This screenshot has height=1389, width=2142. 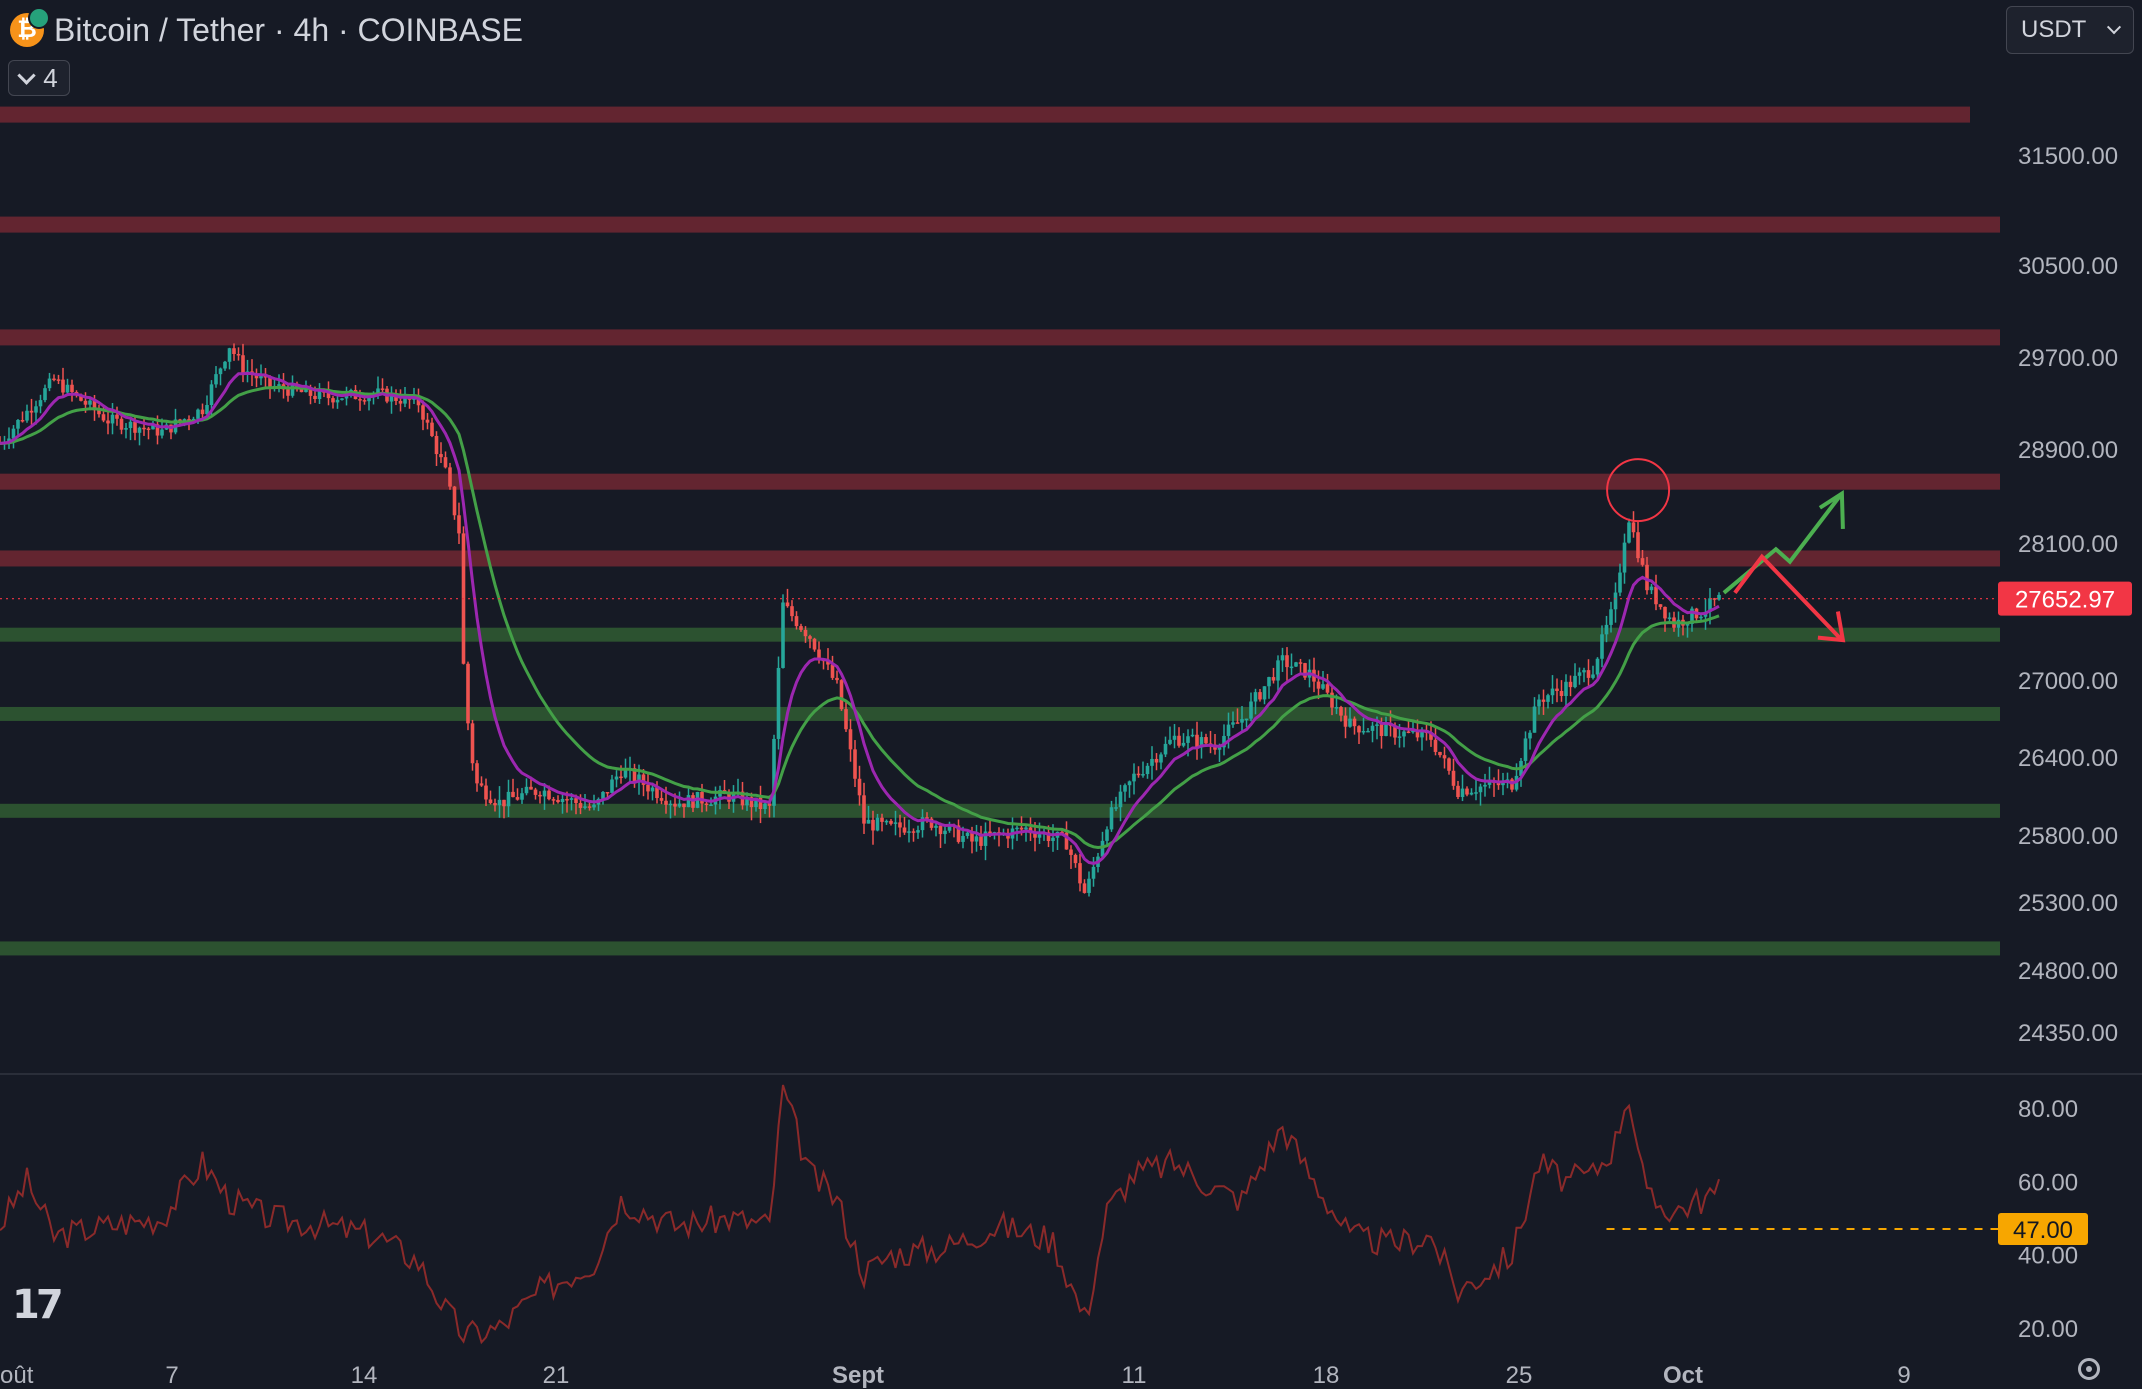 I want to click on price-tick-label: 25300.00, so click(x=2068, y=903).